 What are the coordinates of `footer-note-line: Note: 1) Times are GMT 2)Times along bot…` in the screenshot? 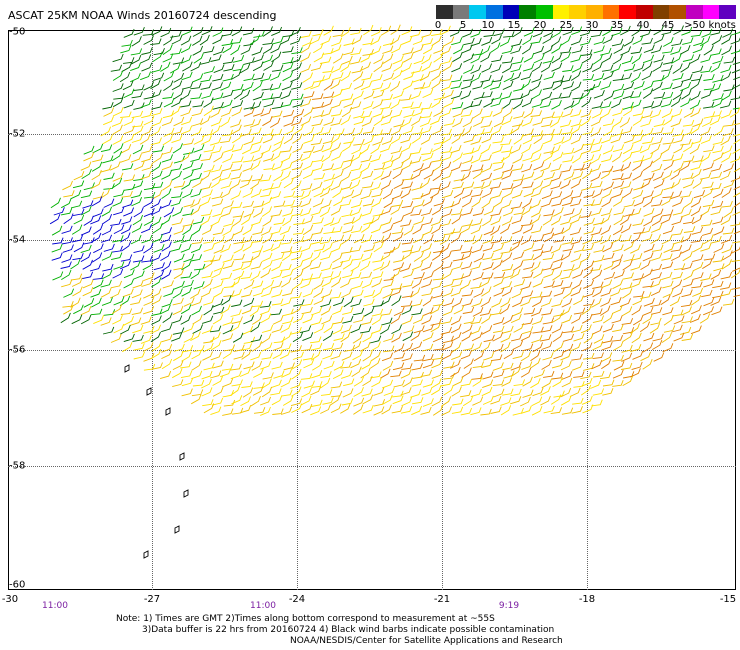 It's located at (305, 619).